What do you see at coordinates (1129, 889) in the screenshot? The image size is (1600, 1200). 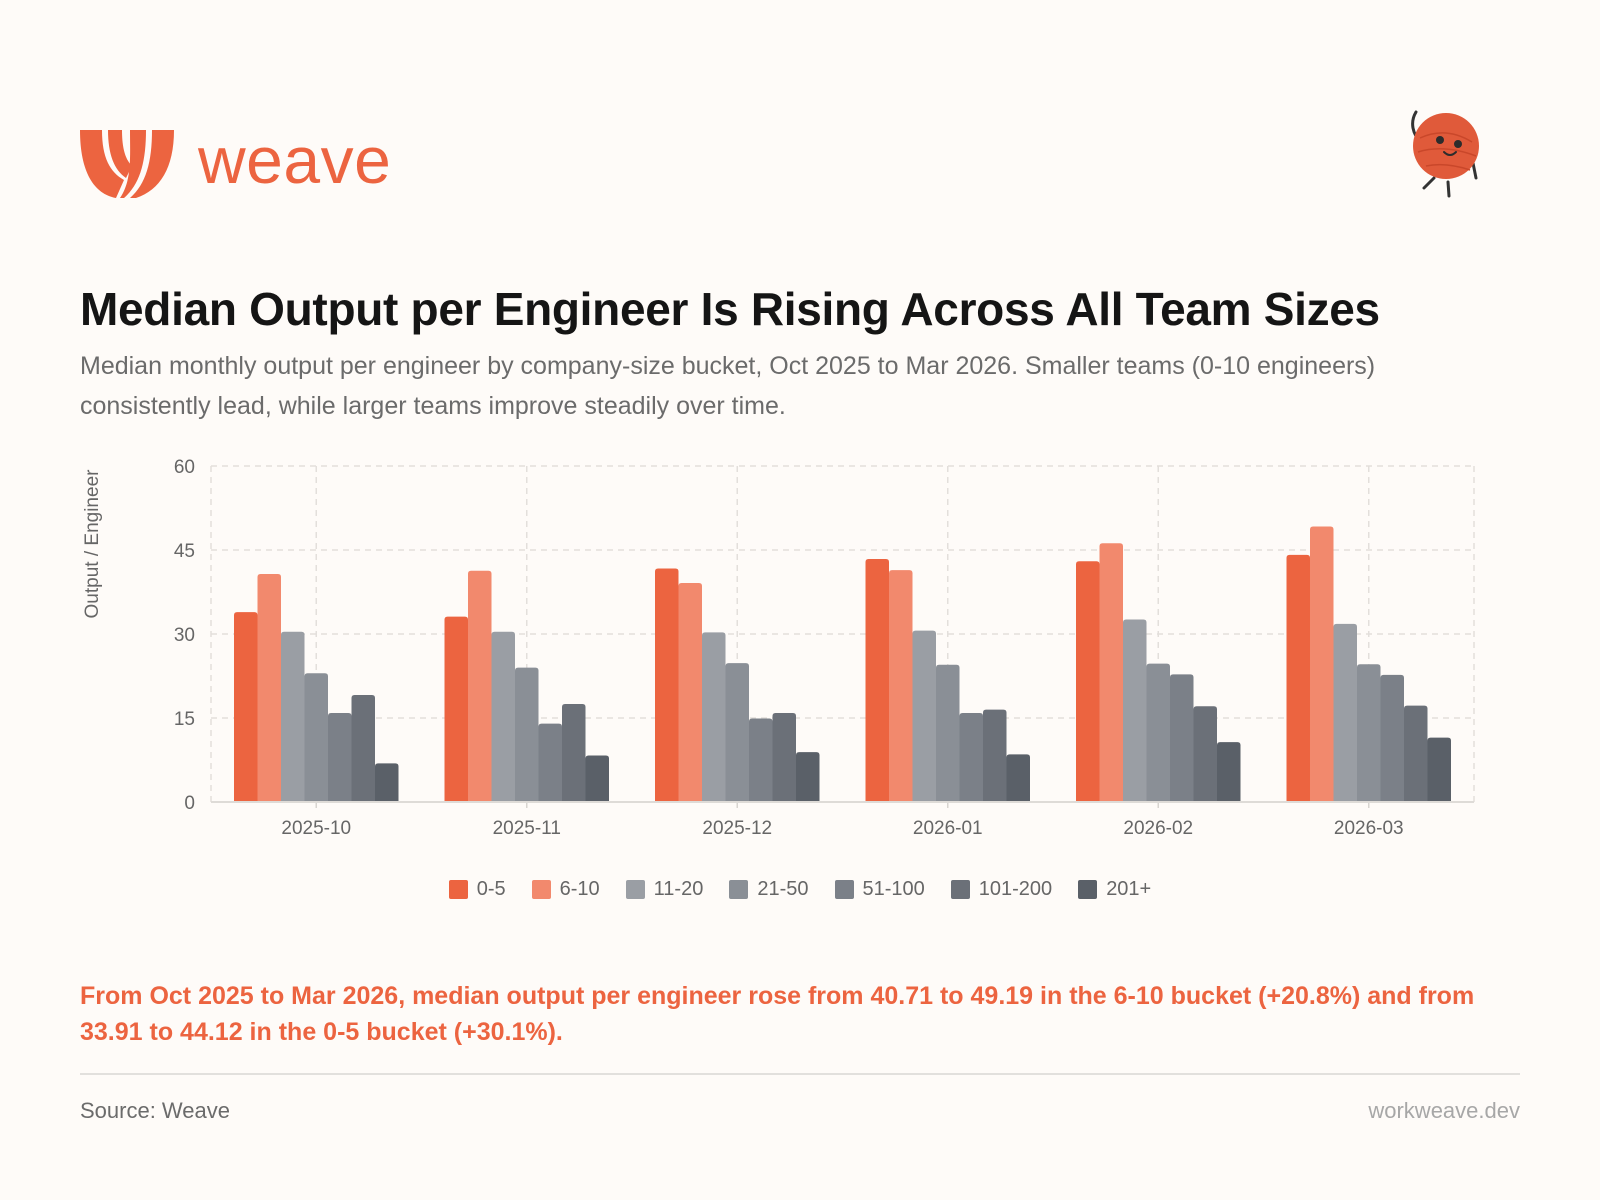 I see `legend-label: 201+` at bounding box center [1129, 889].